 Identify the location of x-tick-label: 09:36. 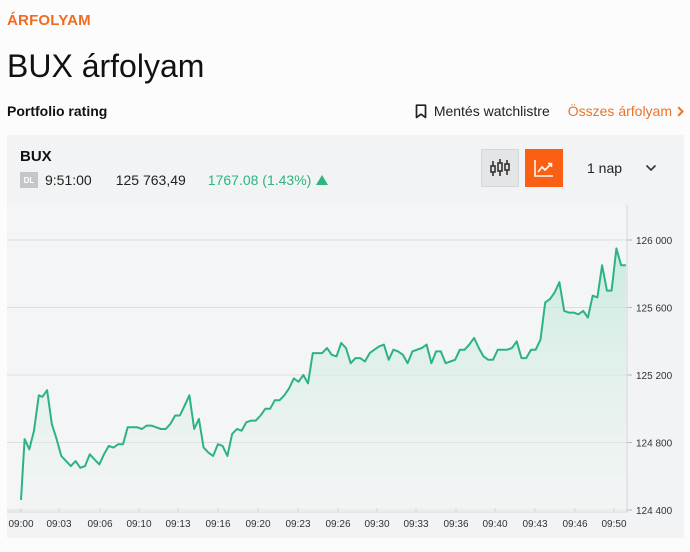
(455, 524).